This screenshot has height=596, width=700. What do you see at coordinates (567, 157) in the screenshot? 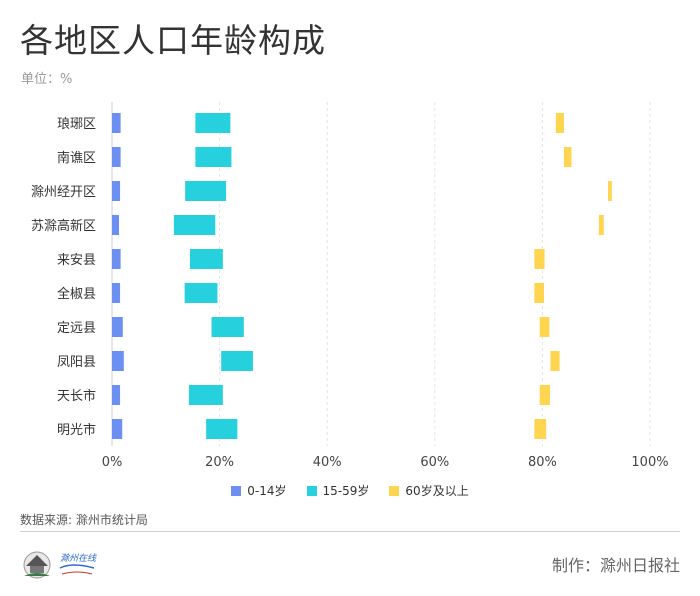
I see `bar-60岁及以上-南谯区` at bounding box center [567, 157].